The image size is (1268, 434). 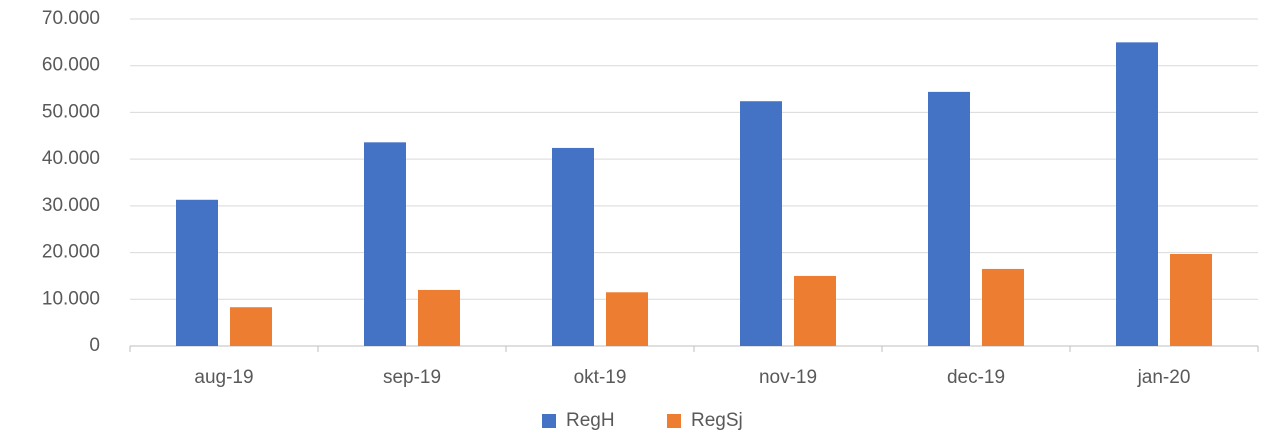 I want to click on x-tick-label: jan-20, so click(x=1164, y=377).